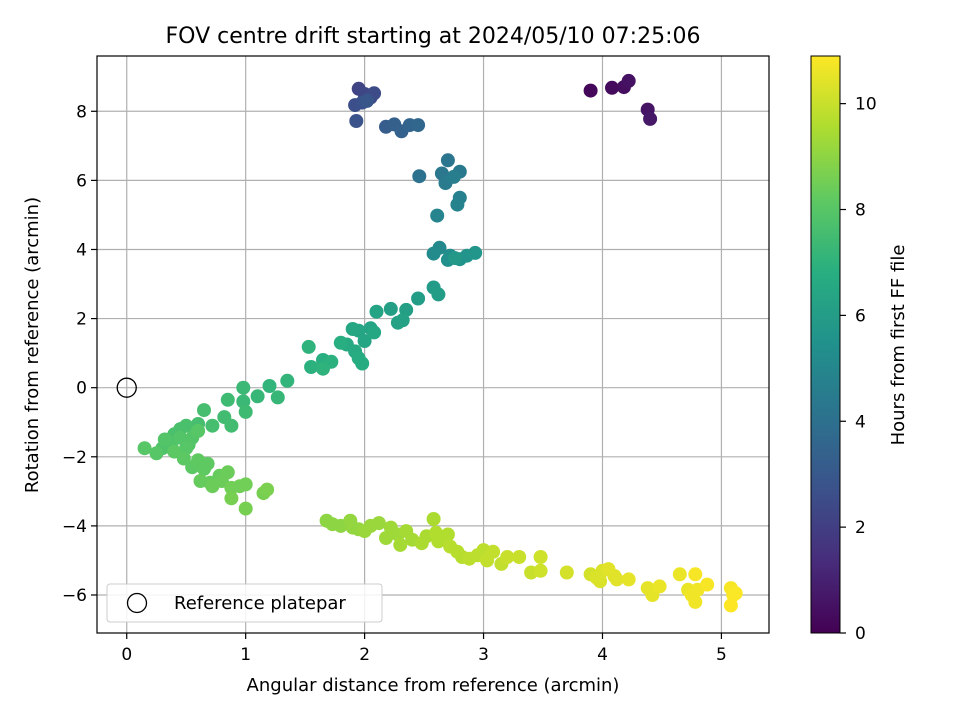 Image resolution: width=960 pixels, height=720 pixels. What do you see at coordinates (858, 369) in the screenshot?
I see `colorbar-ticks: 0 2 4 6 8 10` at bounding box center [858, 369].